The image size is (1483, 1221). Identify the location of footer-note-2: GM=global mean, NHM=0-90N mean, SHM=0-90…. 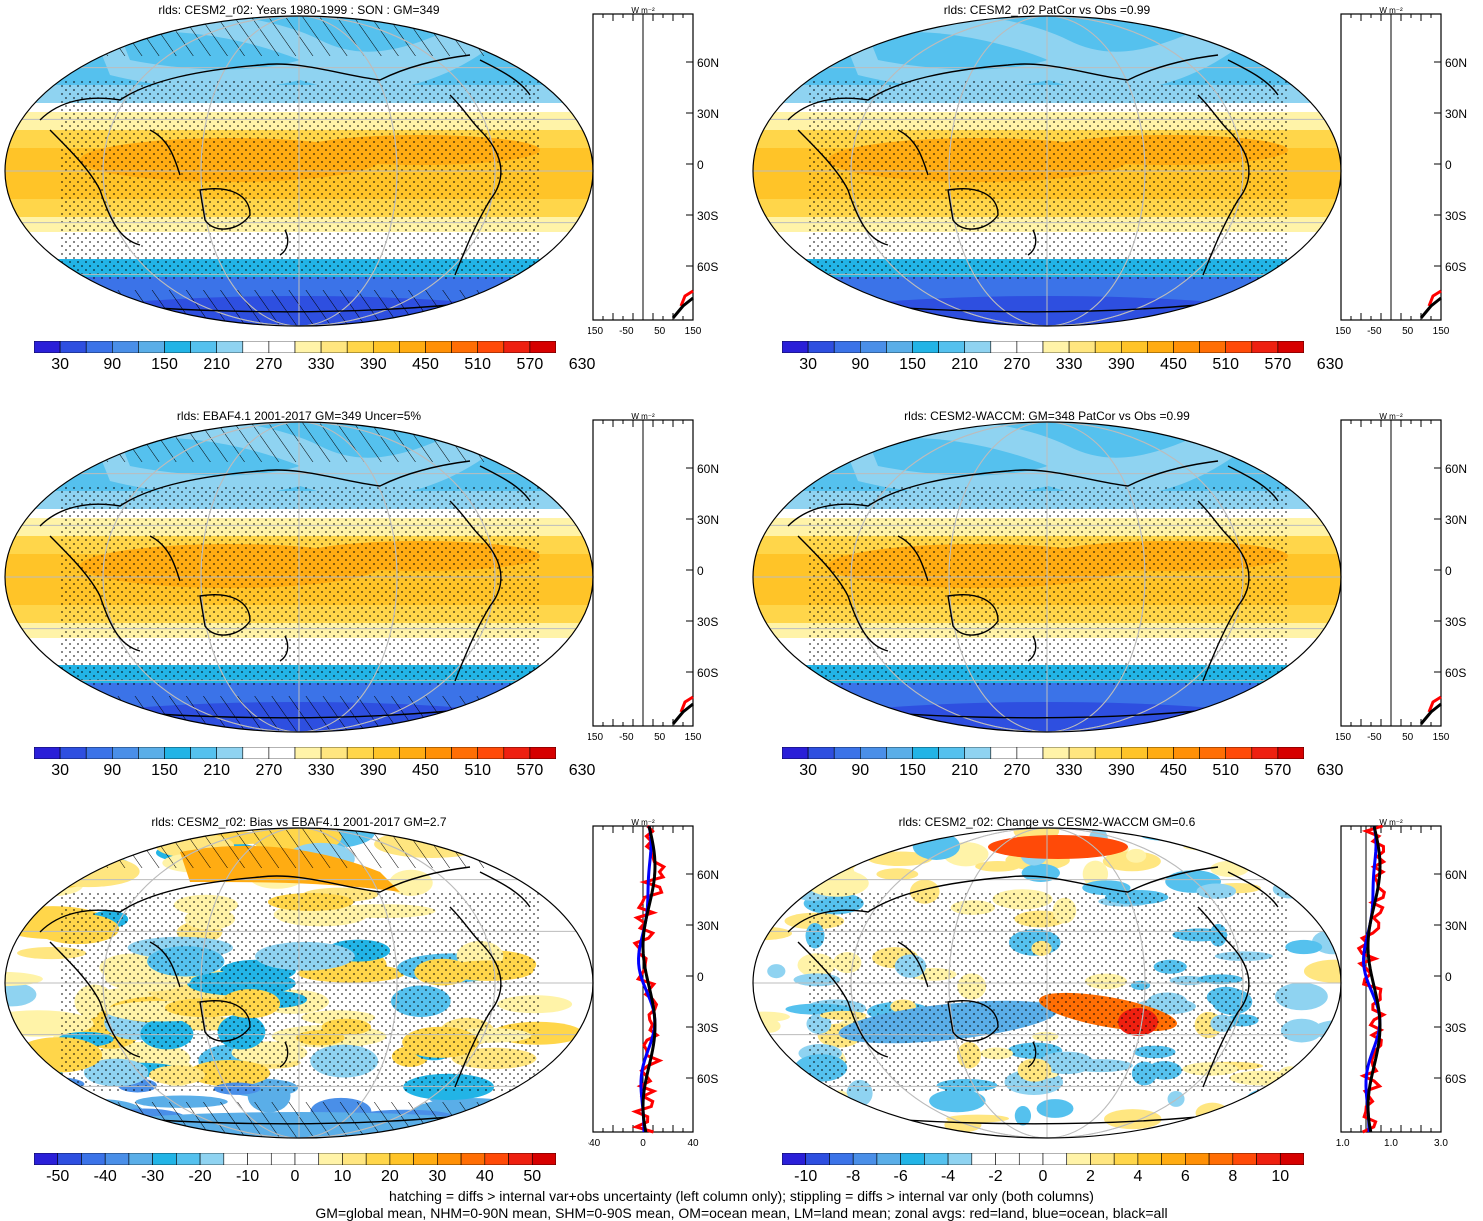
(741, 1213).